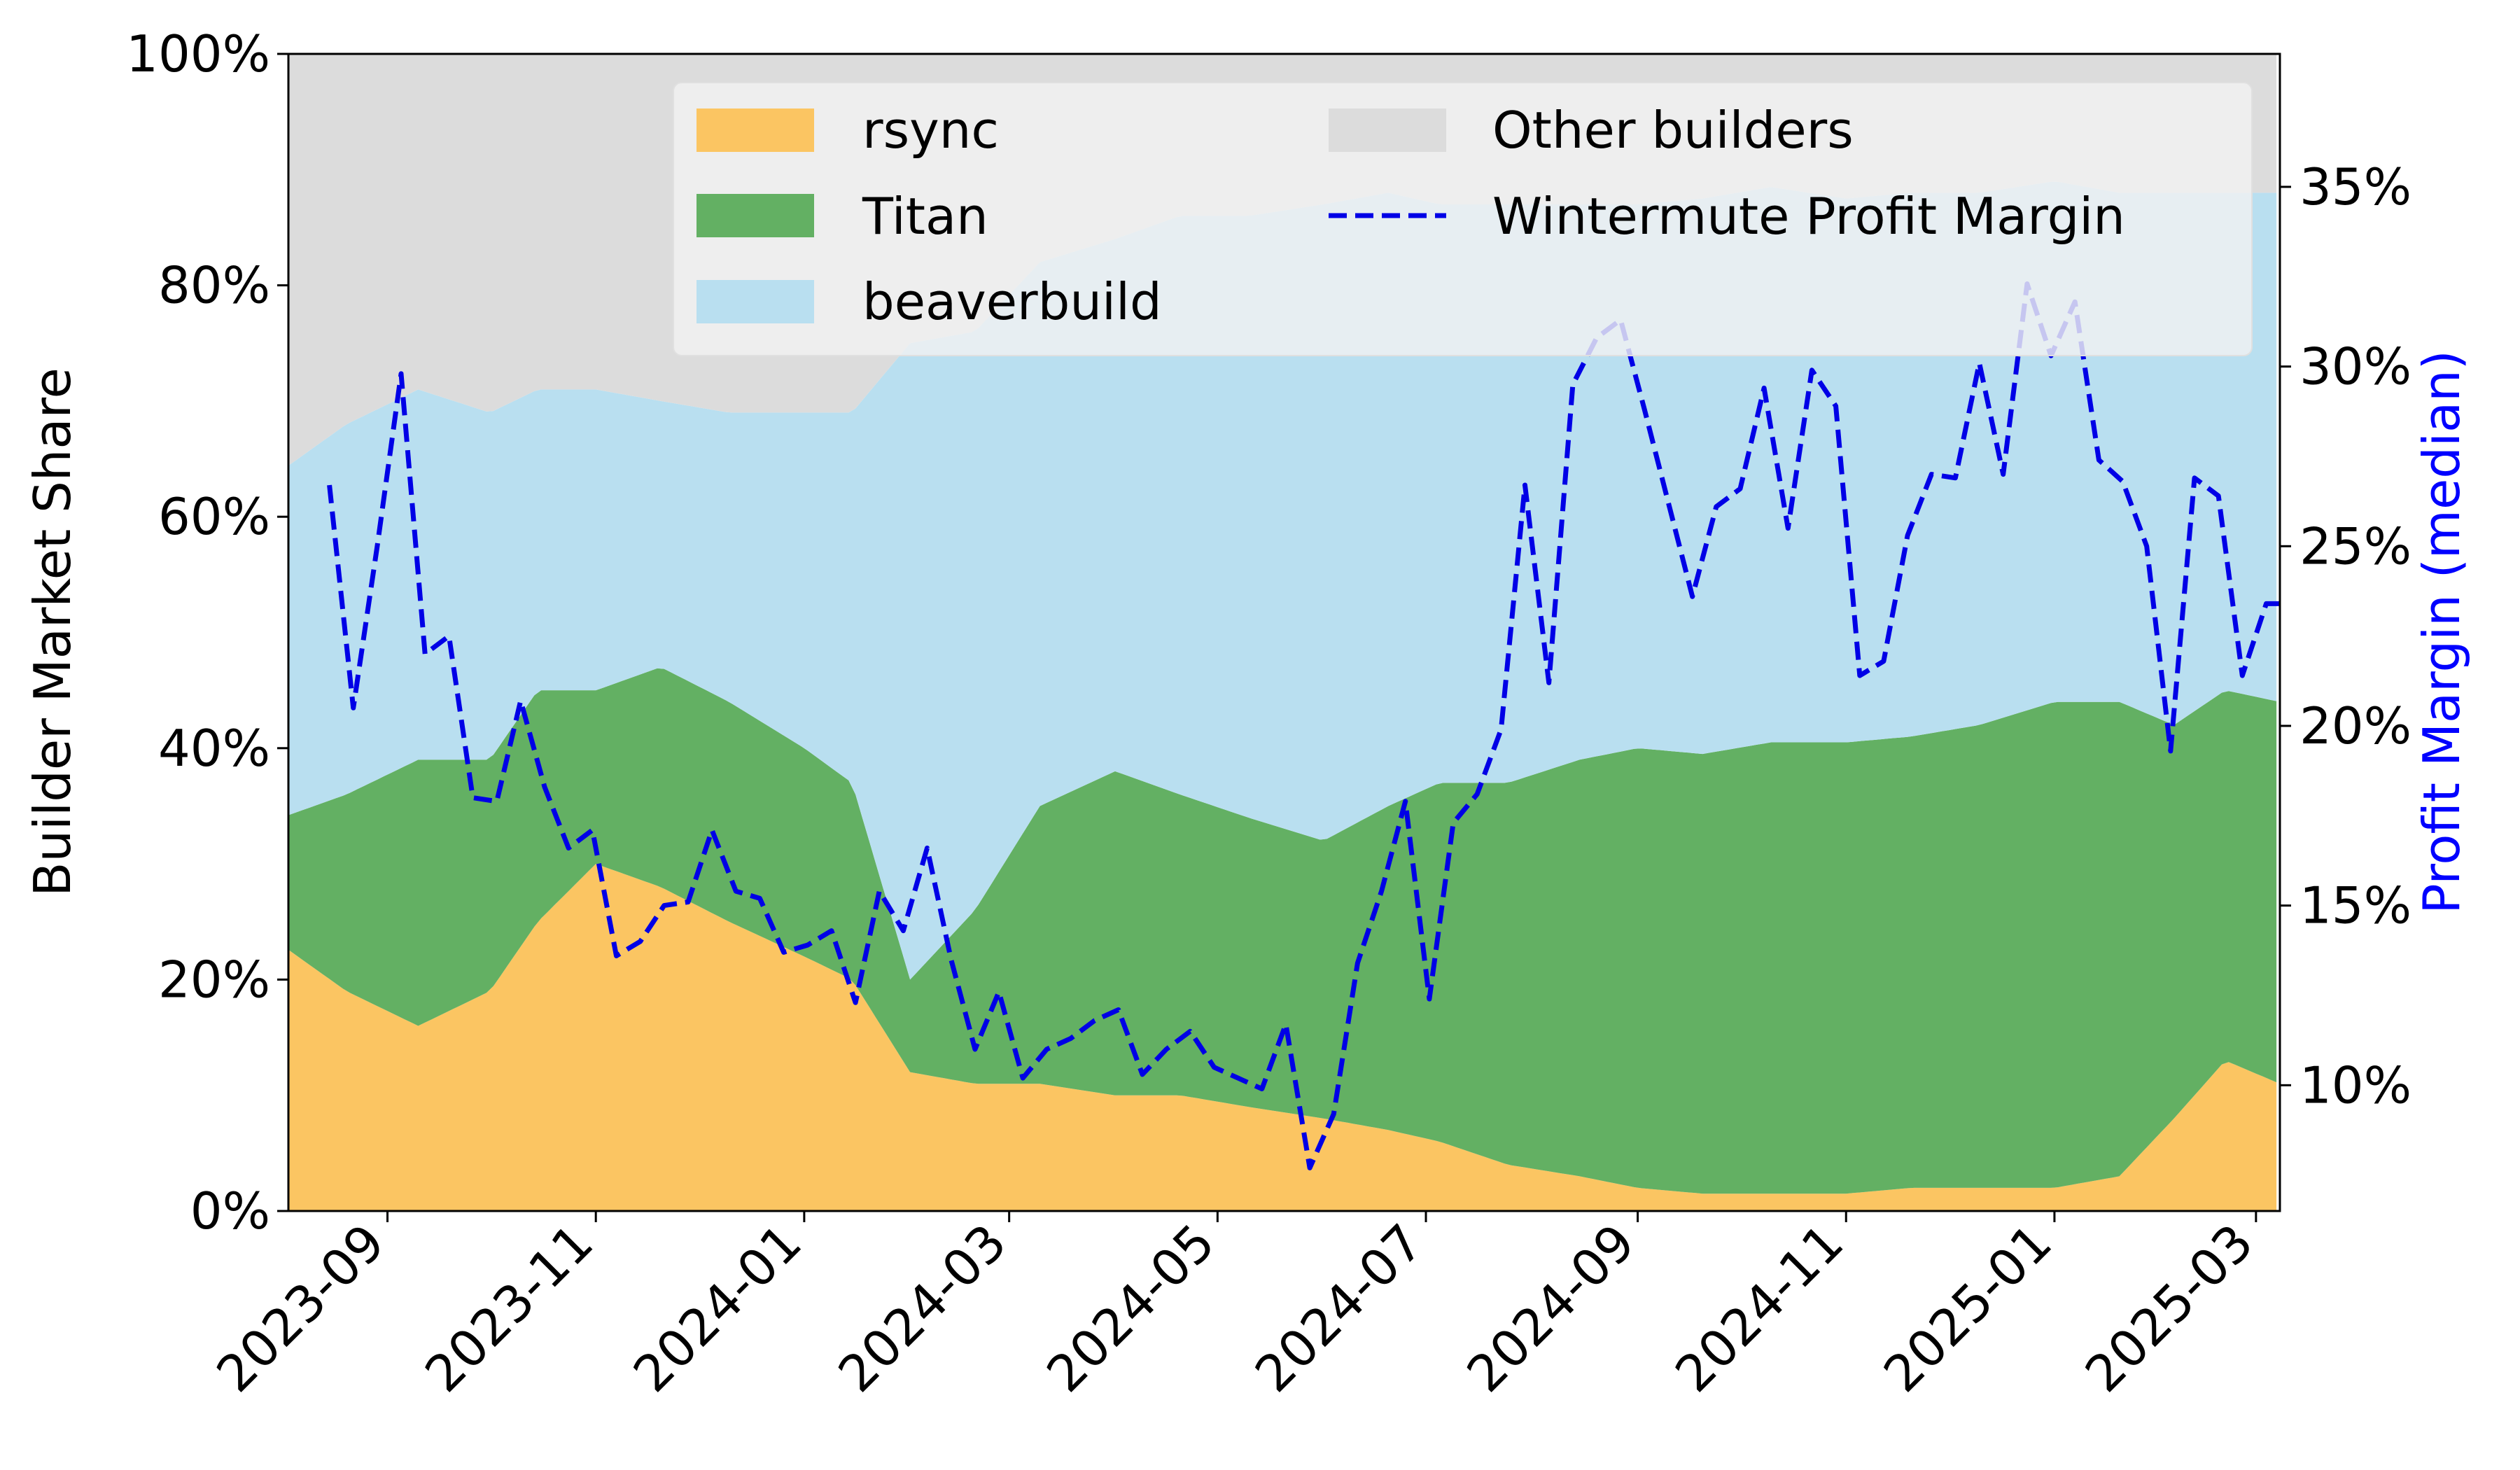 This screenshot has width=2520, height=1470. I want to click on legend-label-profit-margin: Wintermute Profit Margin, so click(1808, 216).